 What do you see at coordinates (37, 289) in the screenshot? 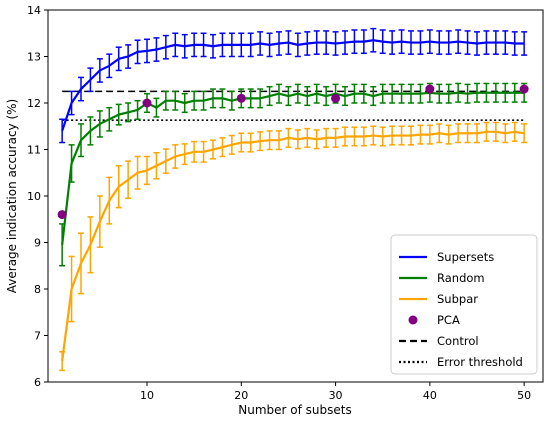
I see `y-tick-label: 8` at bounding box center [37, 289].